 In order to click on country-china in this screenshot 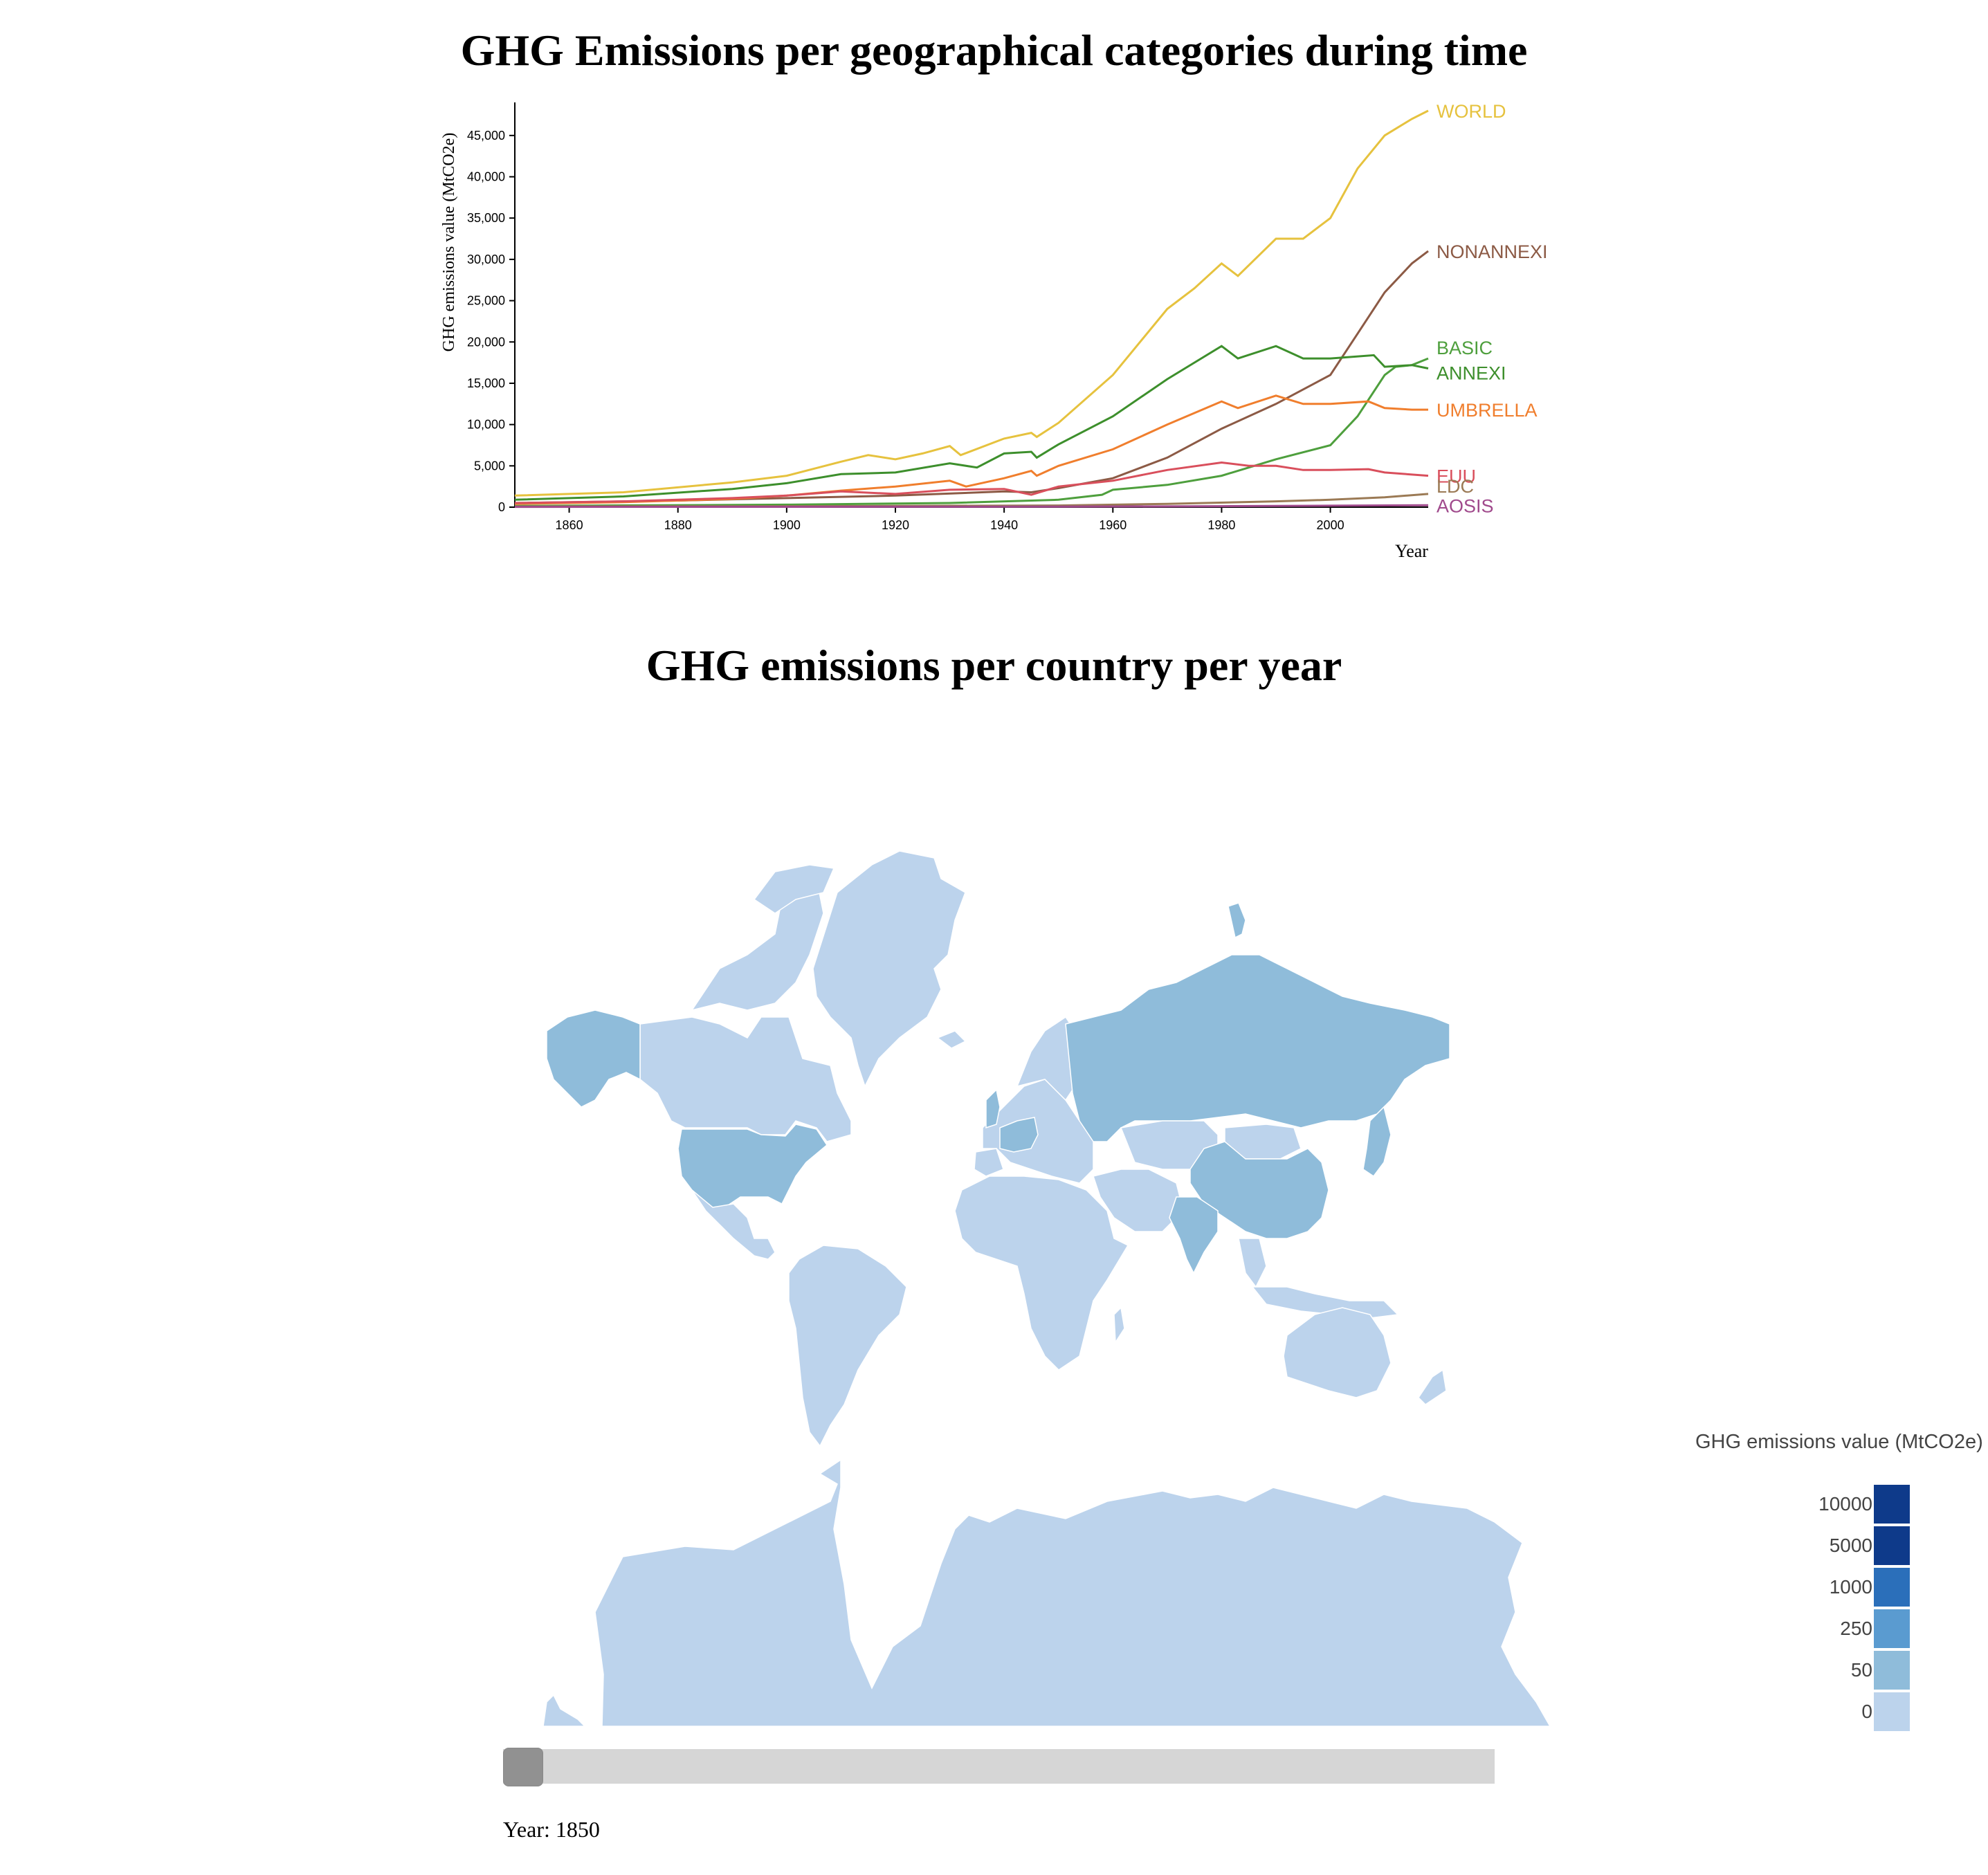, I will do `click(1259, 1190)`.